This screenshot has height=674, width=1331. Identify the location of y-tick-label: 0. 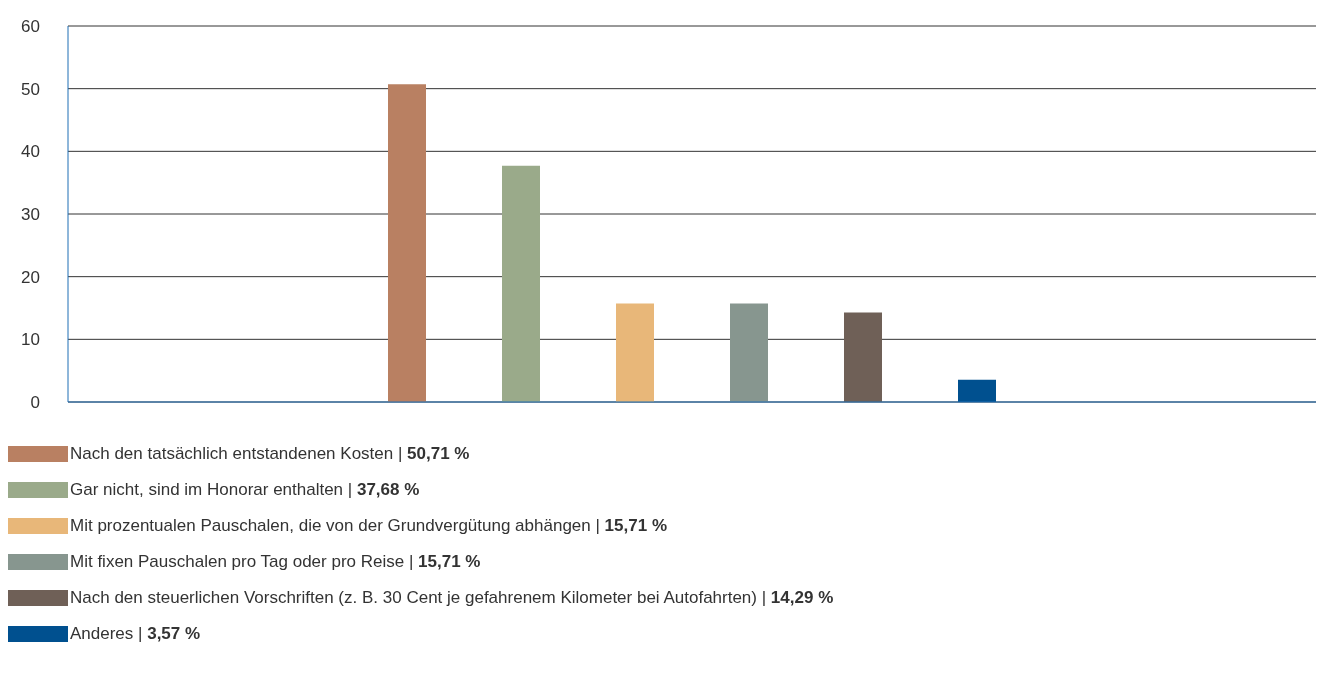
(35, 403).